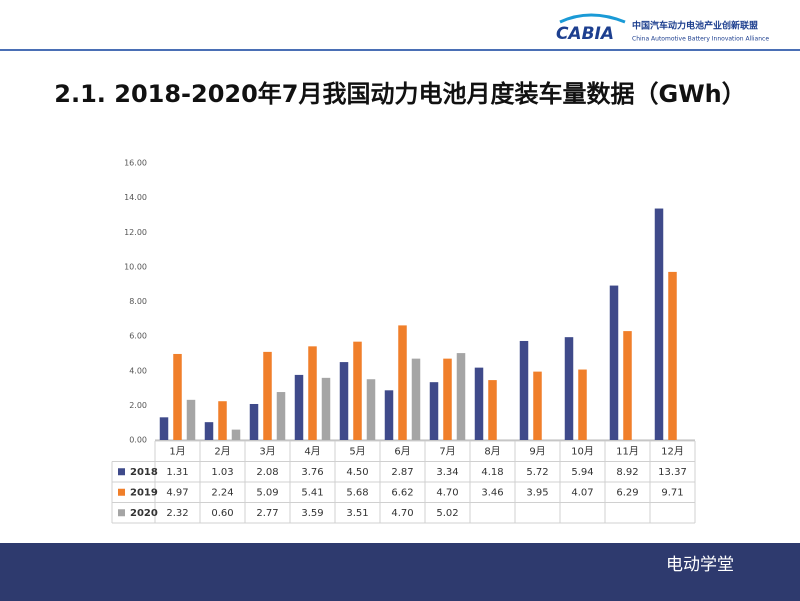 This screenshot has height=601, width=800. What do you see at coordinates (138, 301) in the screenshot?
I see `y-tick-label: 8.00` at bounding box center [138, 301].